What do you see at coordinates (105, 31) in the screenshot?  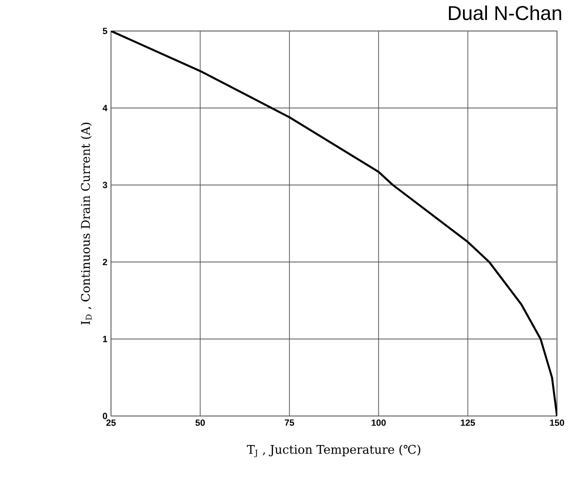 I see `y-tick-label: 5` at bounding box center [105, 31].